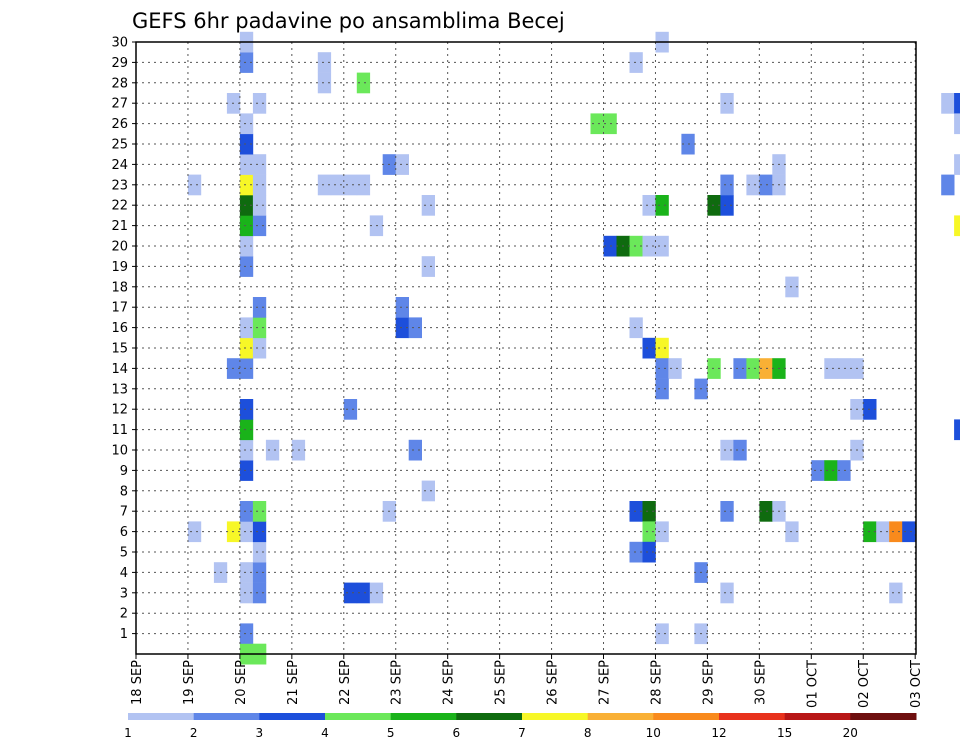  What do you see at coordinates (605, 682) in the screenshot?
I see `x-tick-label: 27 SEP` at bounding box center [605, 682].